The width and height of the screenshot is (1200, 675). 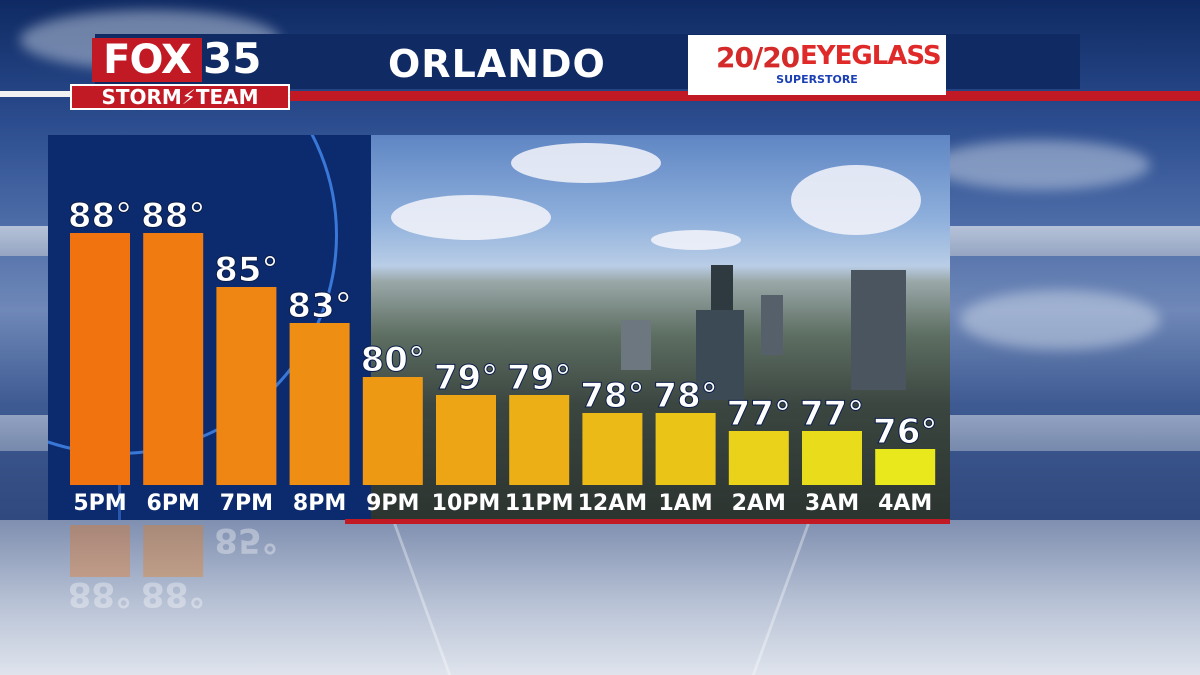 What do you see at coordinates (685, 503) in the screenshot?
I see `hour-label: 1AM` at bounding box center [685, 503].